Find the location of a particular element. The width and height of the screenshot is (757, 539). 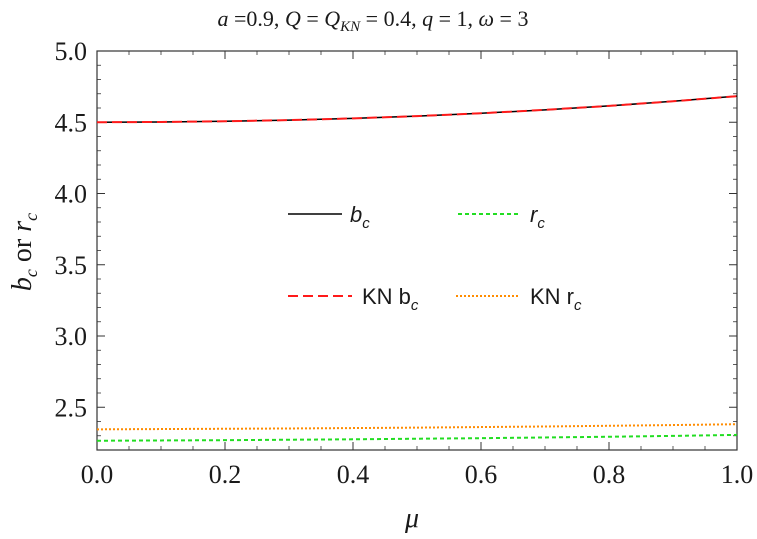

legend-item-kn-b-c: KN bc is located at coordinates (353, 299).